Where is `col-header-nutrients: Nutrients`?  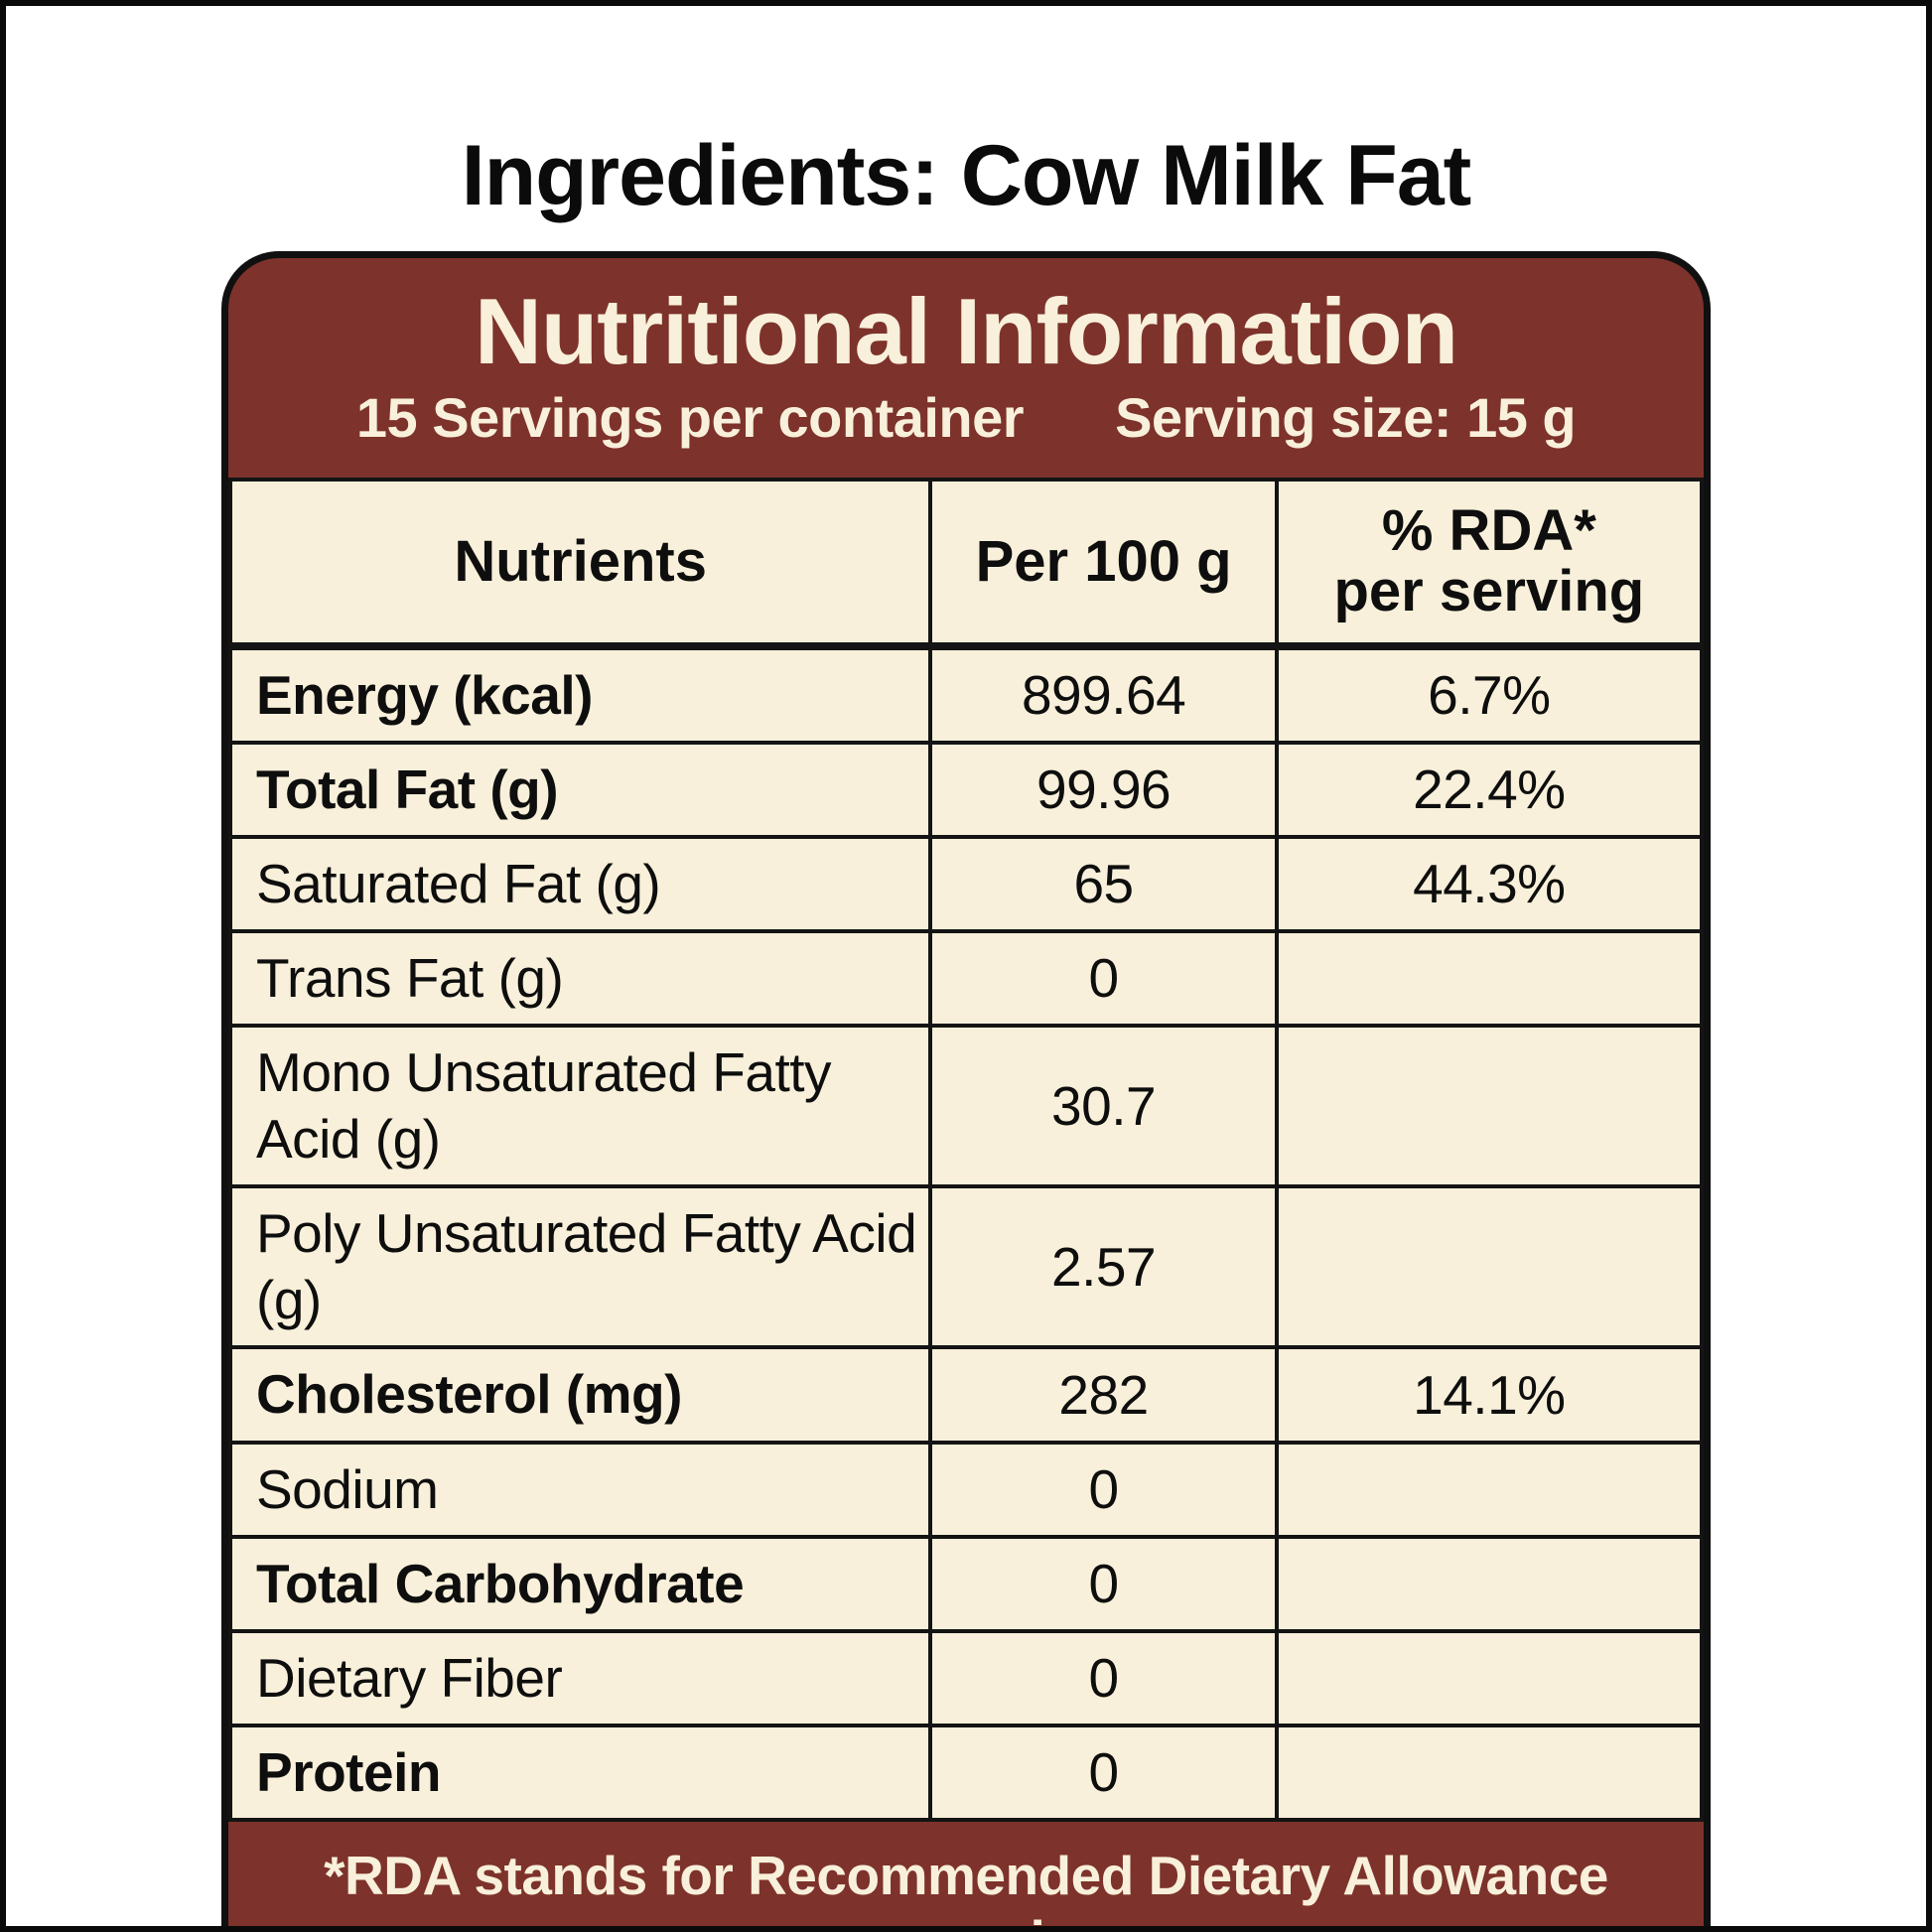 col-header-nutrients: Nutrients is located at coordinates (581, 564).